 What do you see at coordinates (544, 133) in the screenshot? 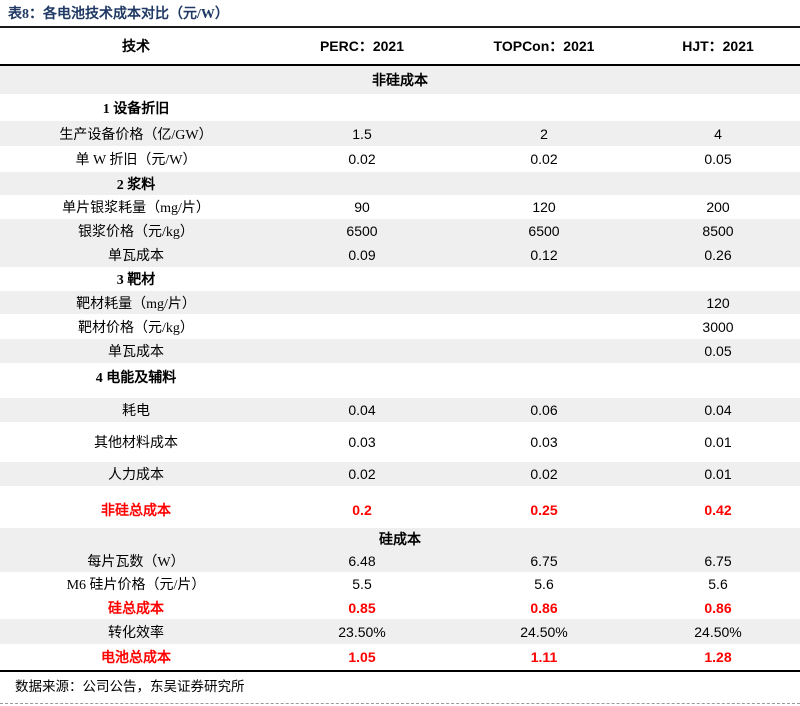
I see `cell-value: 2` at bounding box center [544, 133].